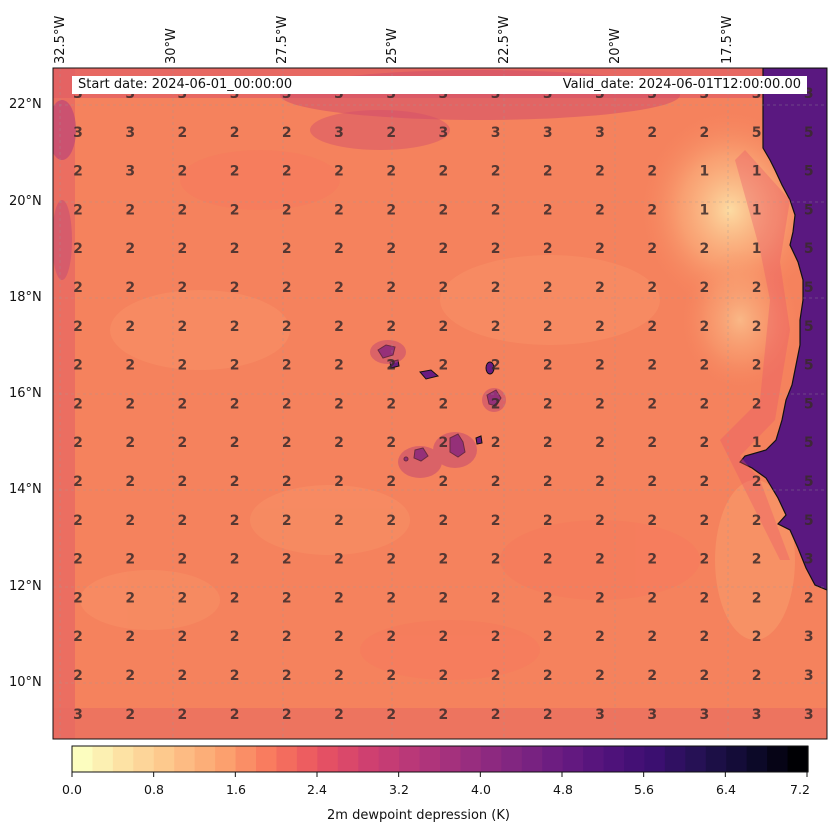 Image resolution: width=837 pixels, height=836 pixels. I want to click on island-halos, so click(438, 409).